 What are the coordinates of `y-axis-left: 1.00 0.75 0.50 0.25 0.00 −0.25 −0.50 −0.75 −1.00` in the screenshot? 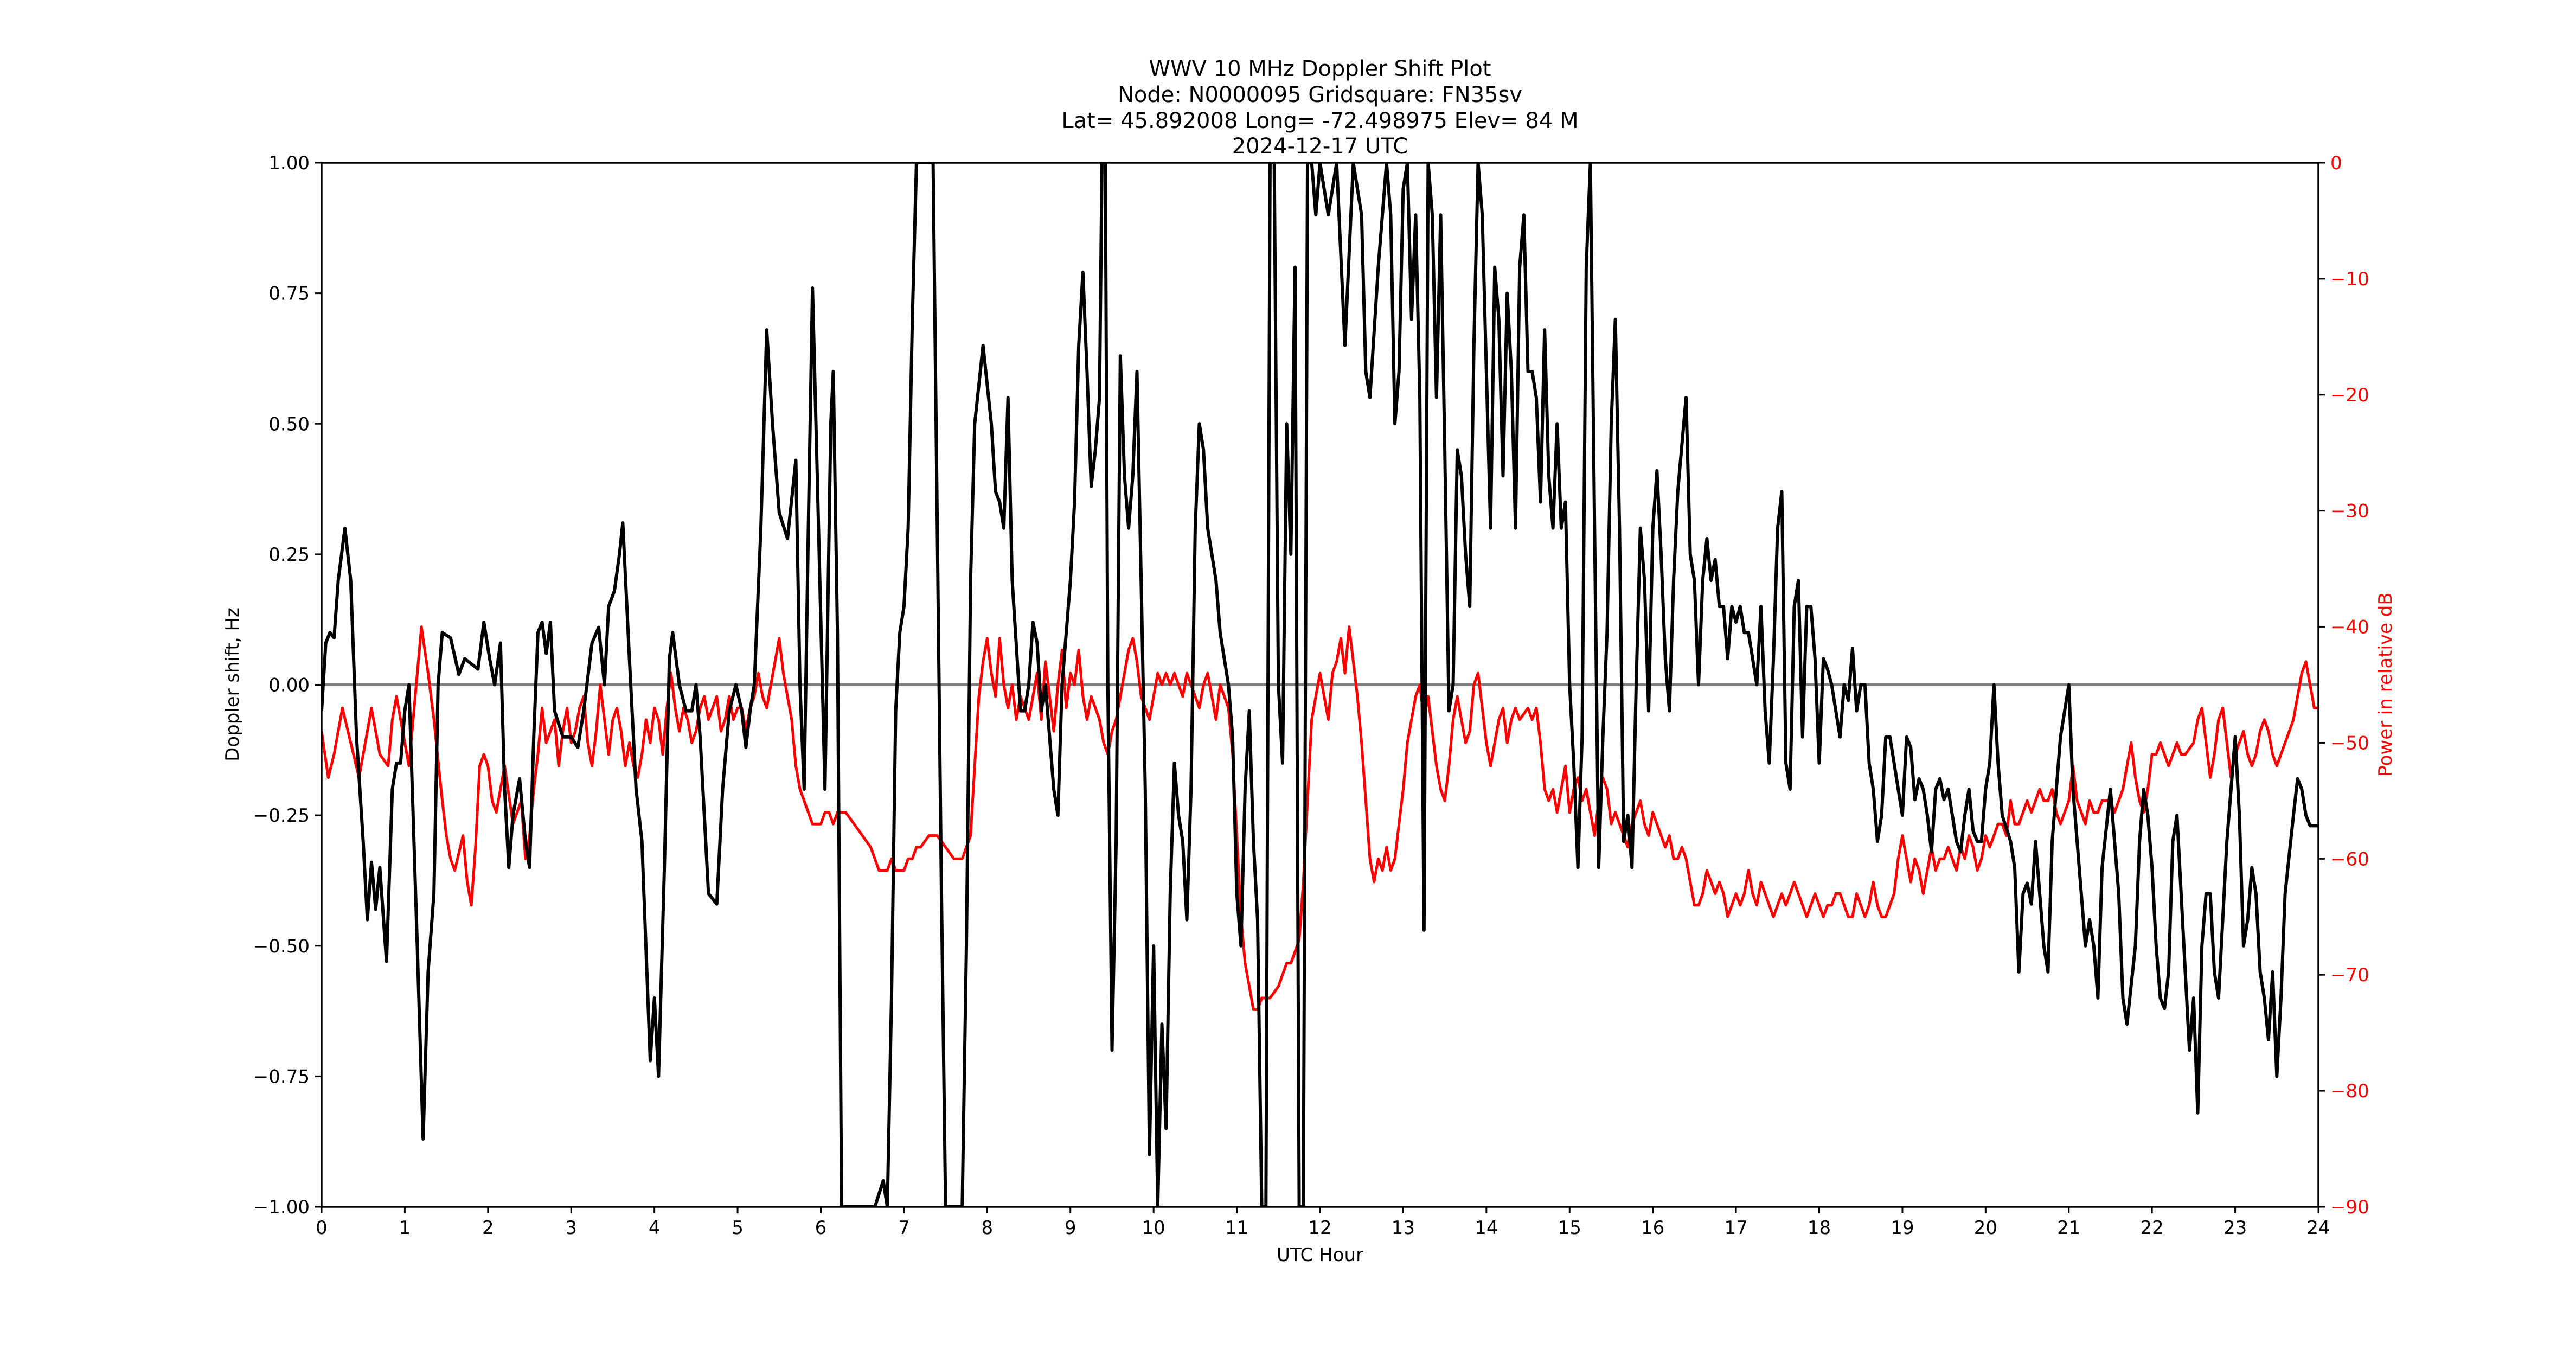 It's located at (287, 685).